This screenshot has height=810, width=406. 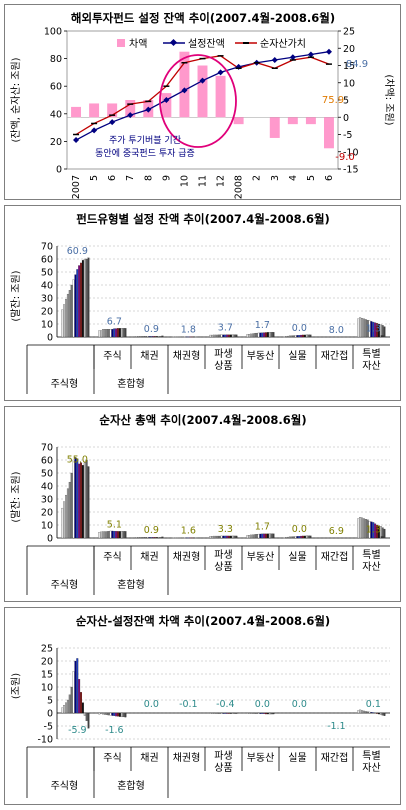 I want to click on setting-balance-point, so click(x=220, y=72).